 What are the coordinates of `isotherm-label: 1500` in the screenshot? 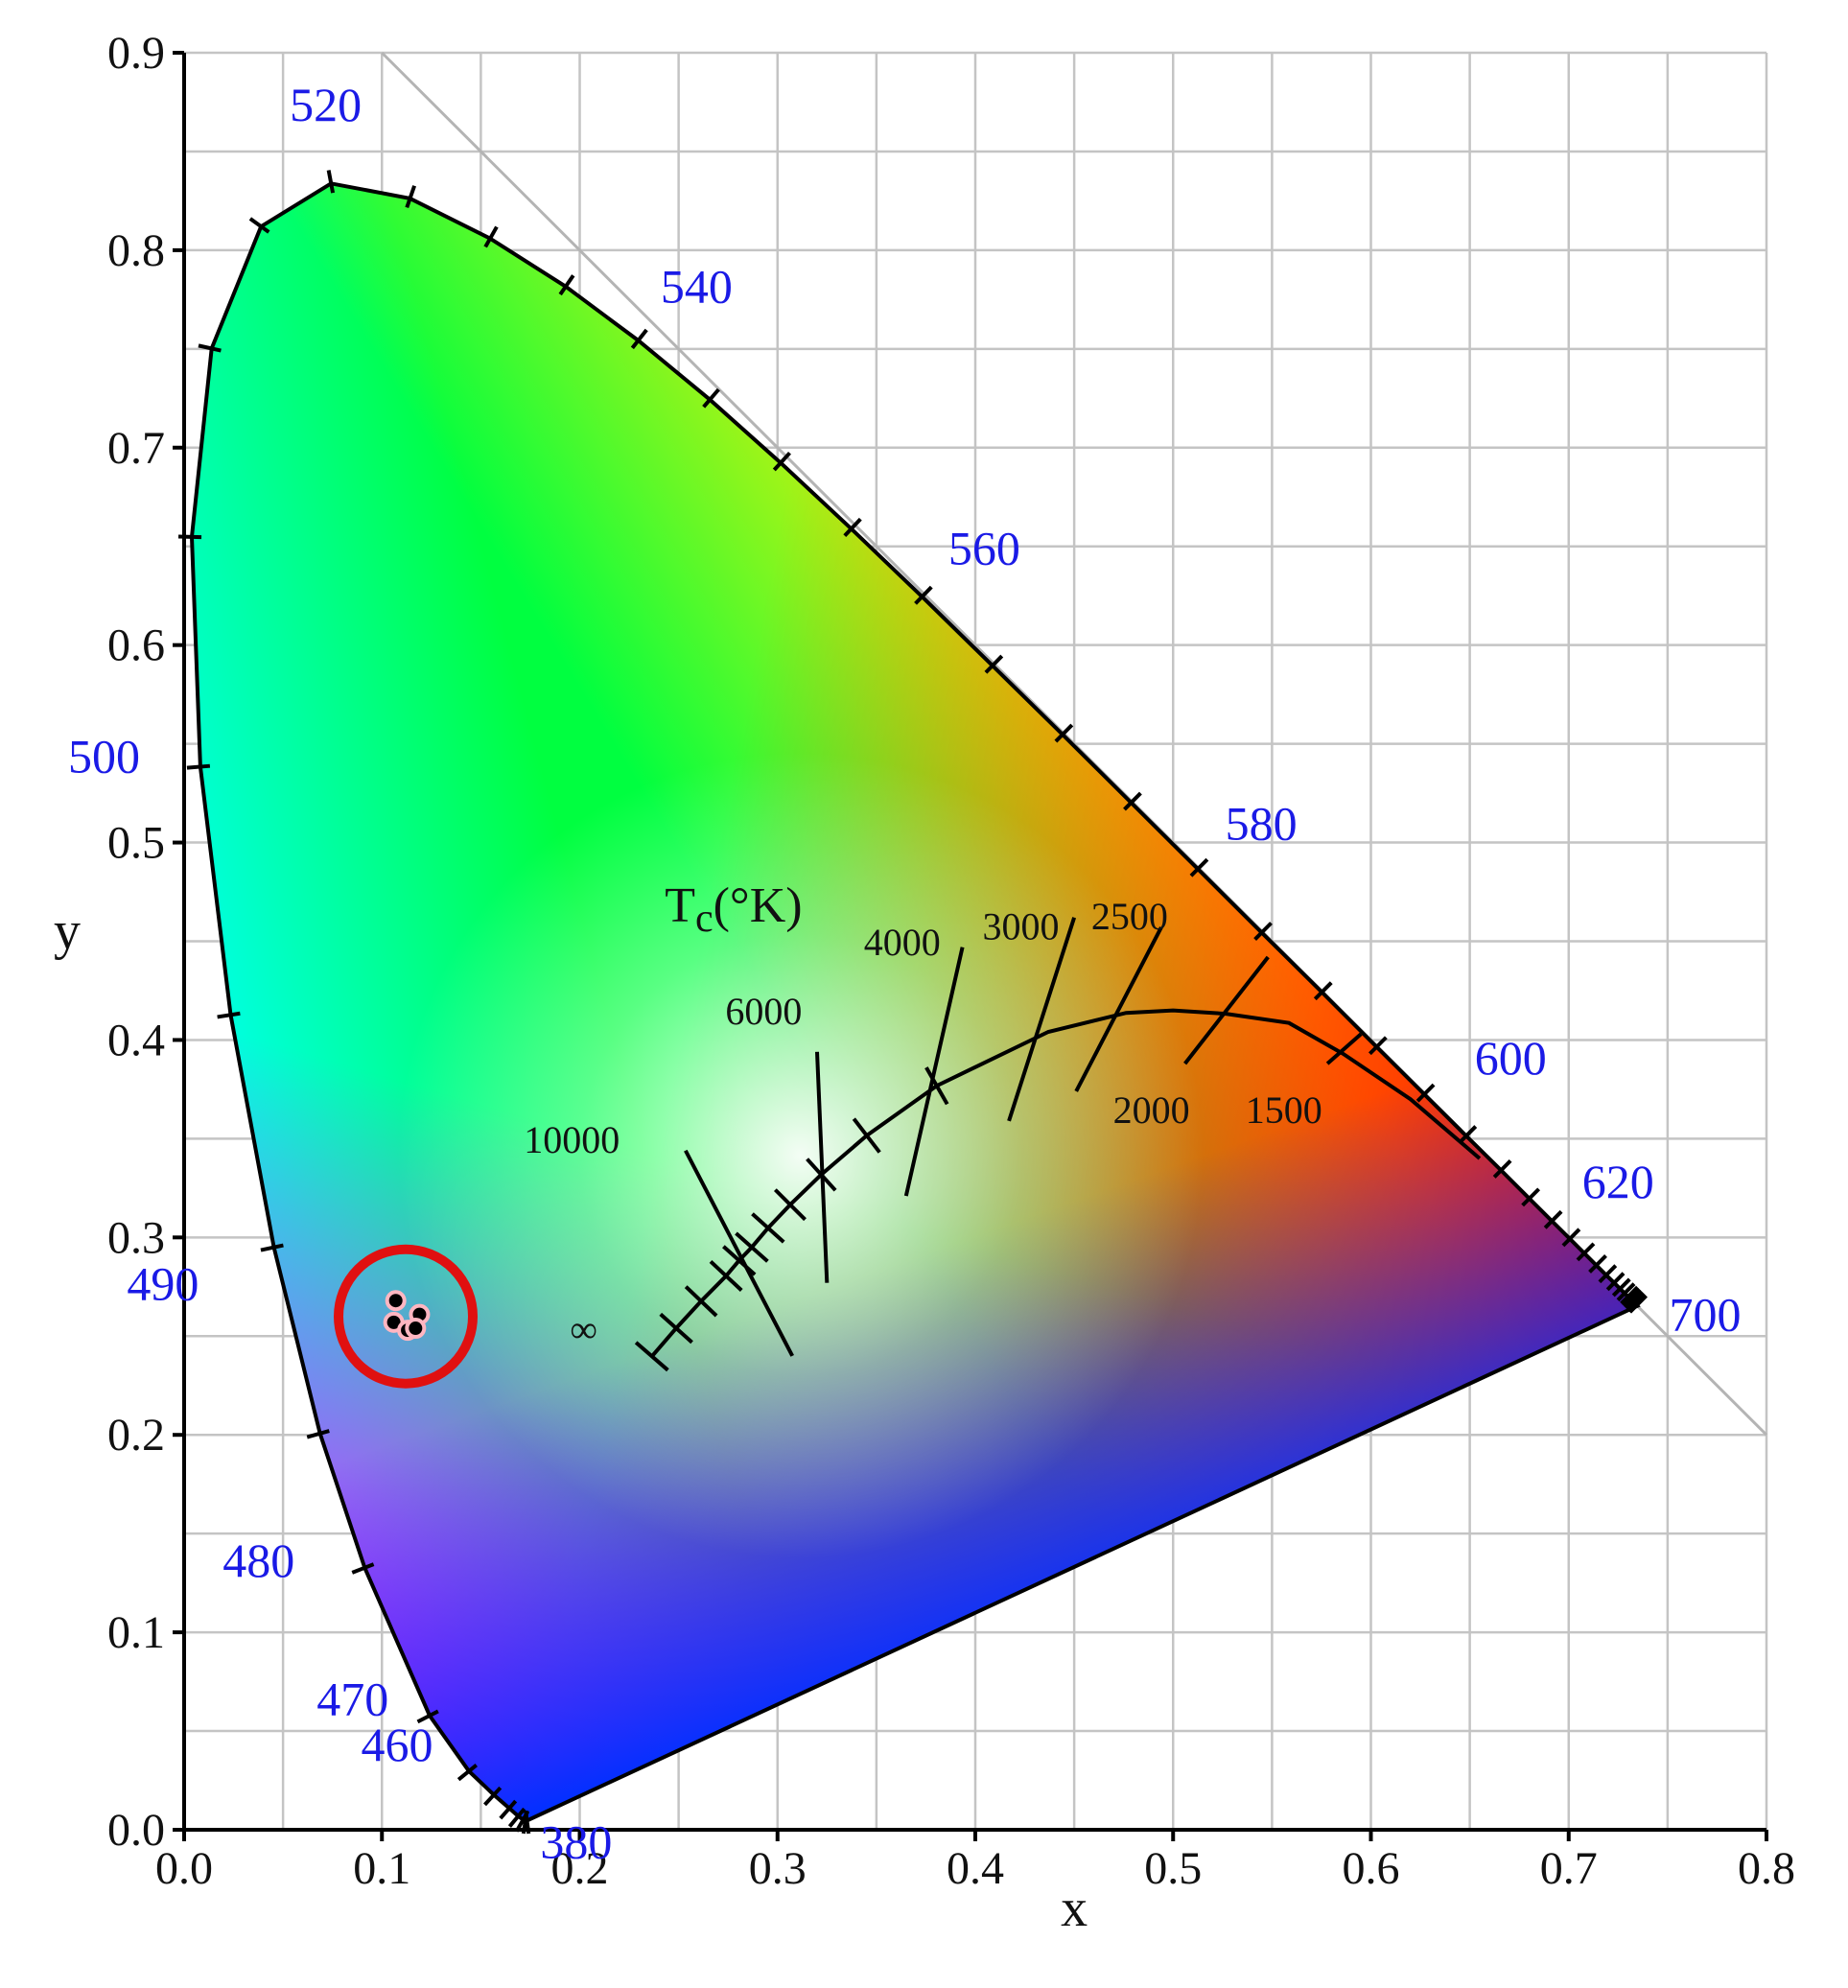 It's located at (1284, 1110).